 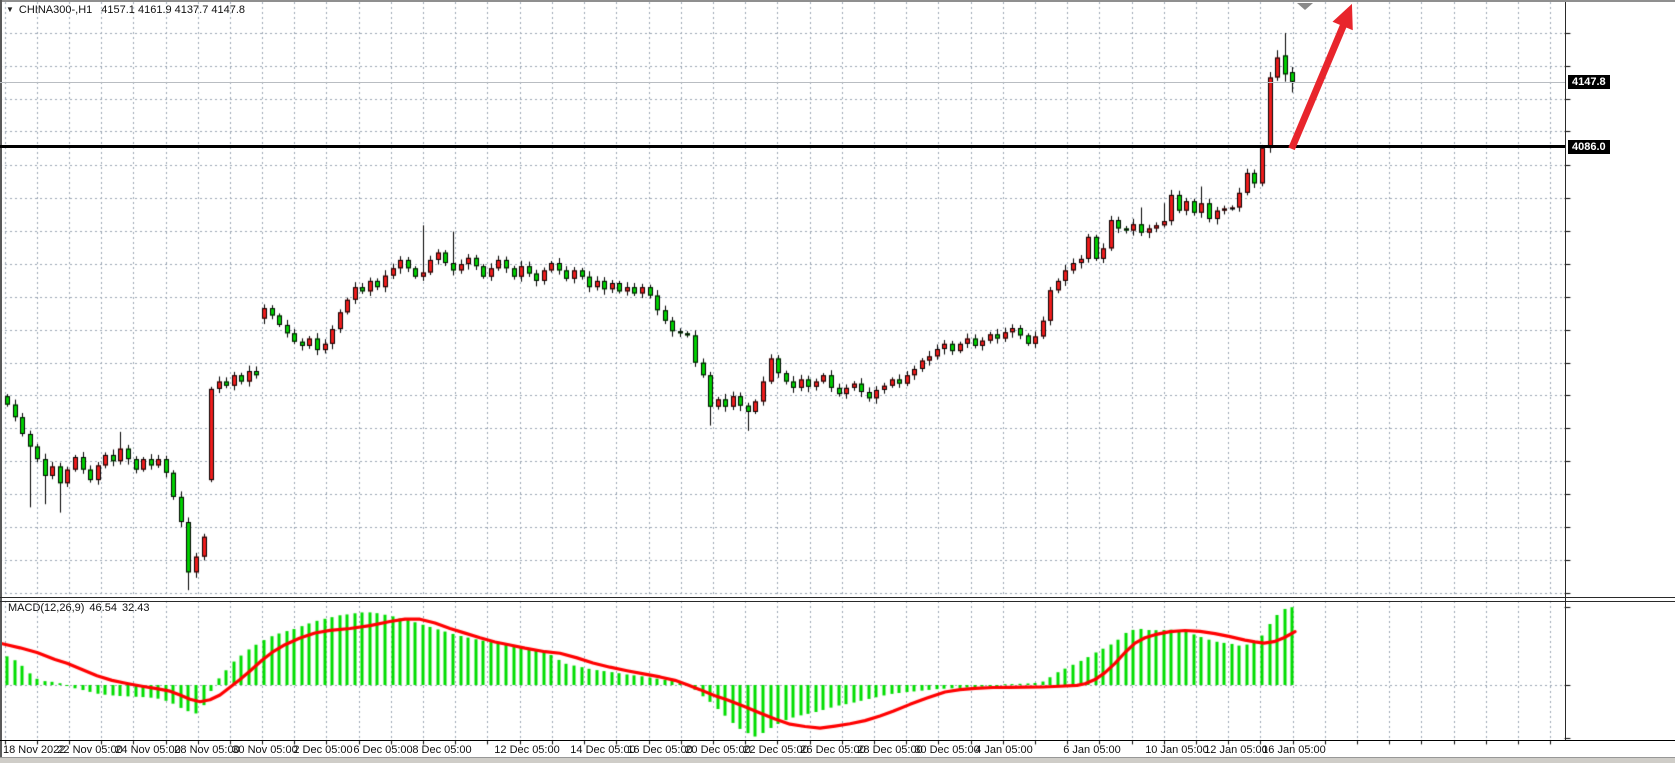 I want to click on time-tick-label: 6 Dec 05:00, so click(x=383, y=750).